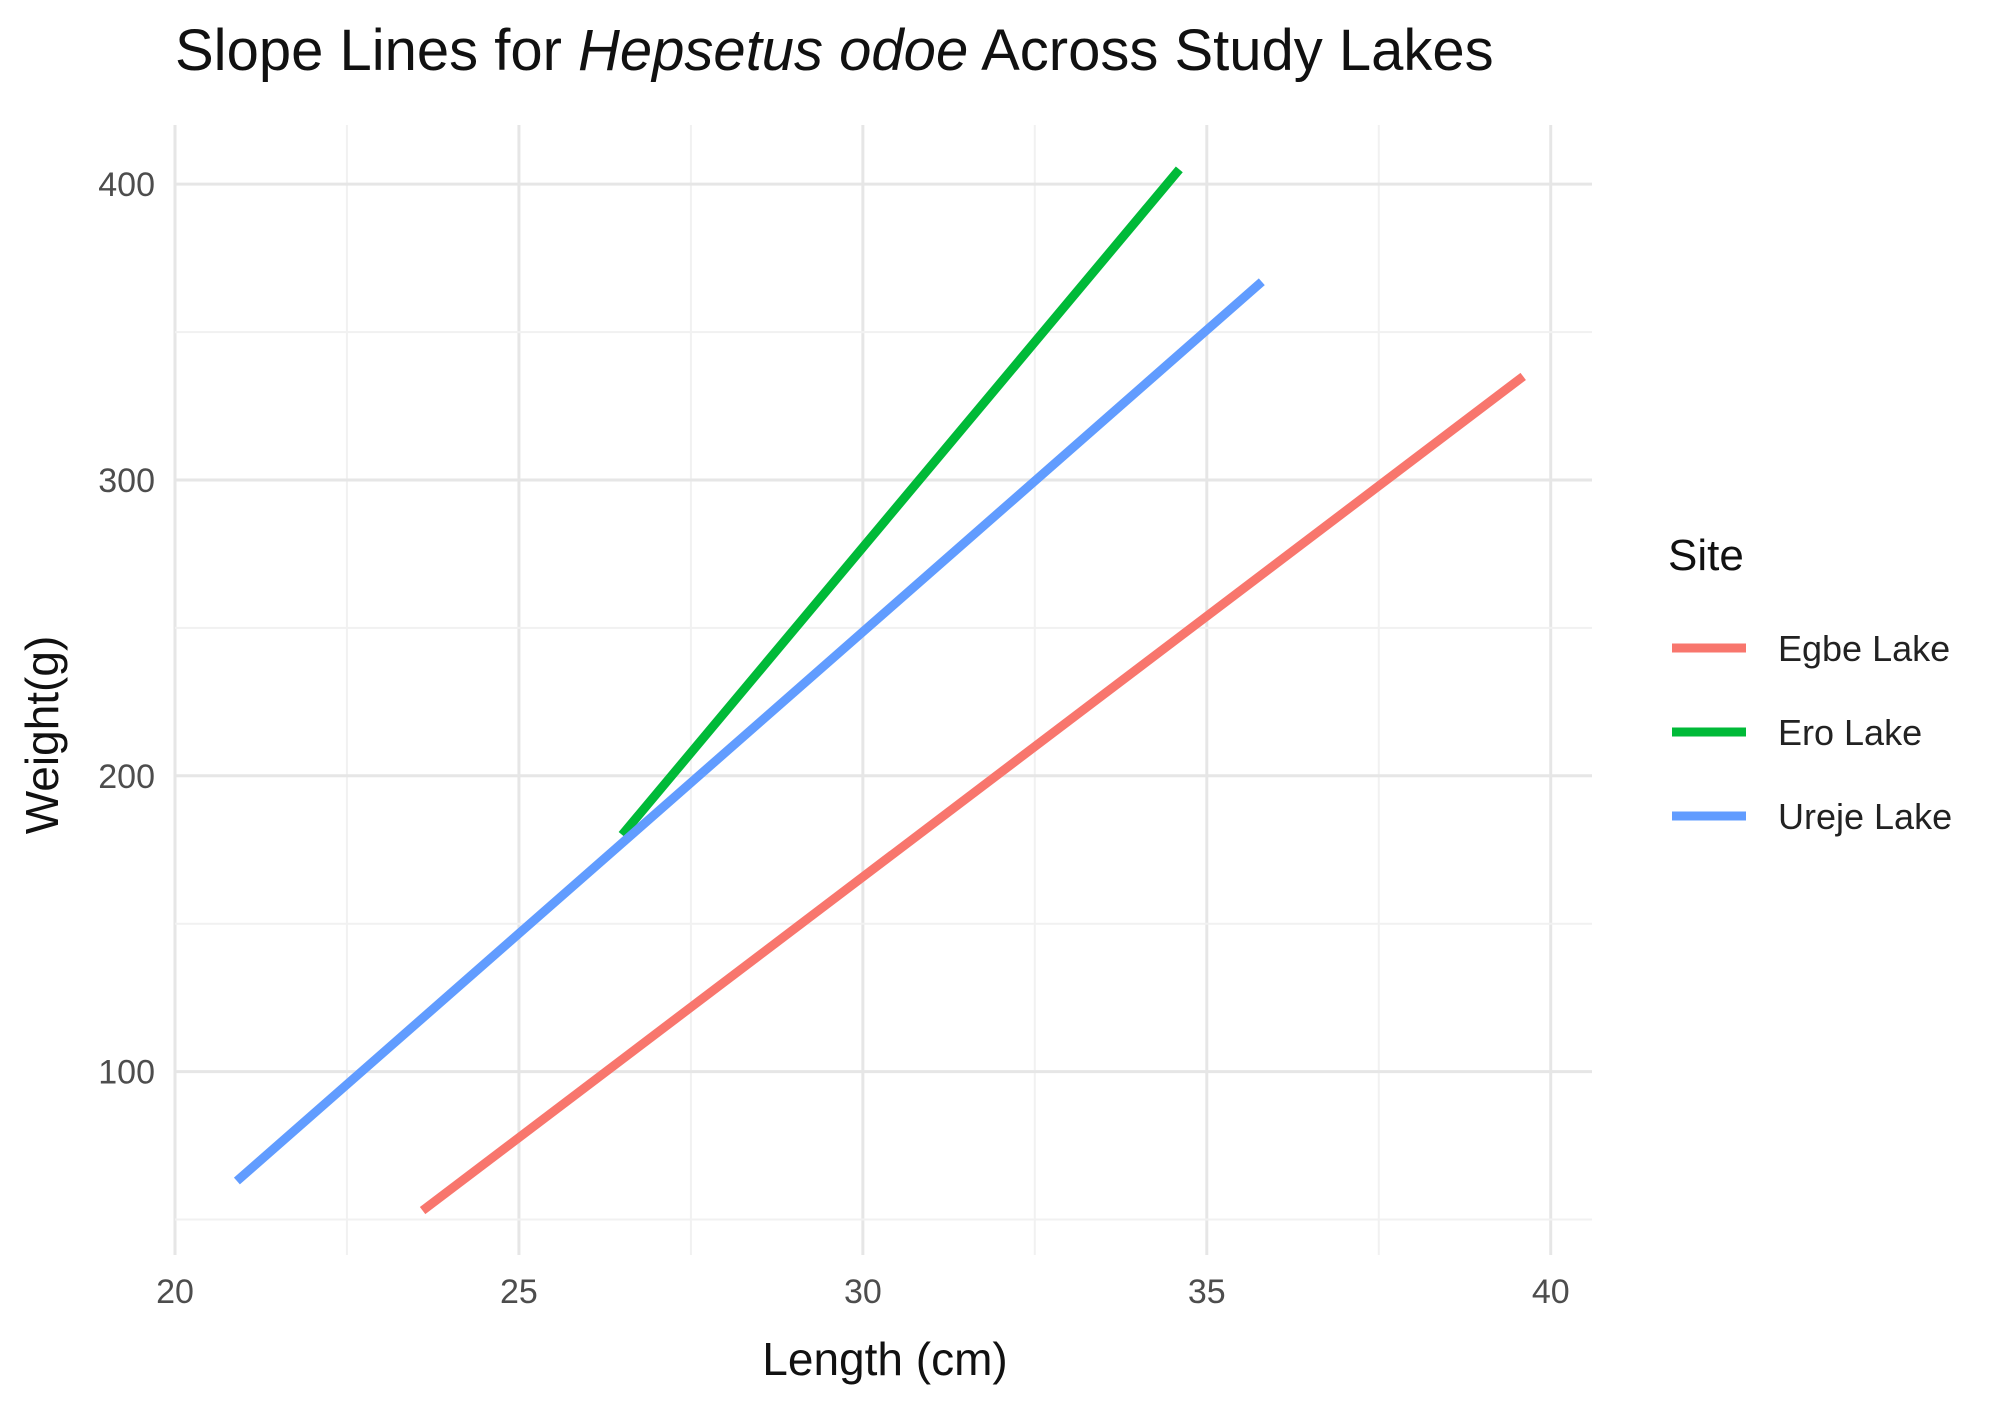 This screenshot has width=1991, height=1409. Describe the element at coordinates (884, 1359) in the screenshot. I see `x-axis-title: Length (cm)` at that location.